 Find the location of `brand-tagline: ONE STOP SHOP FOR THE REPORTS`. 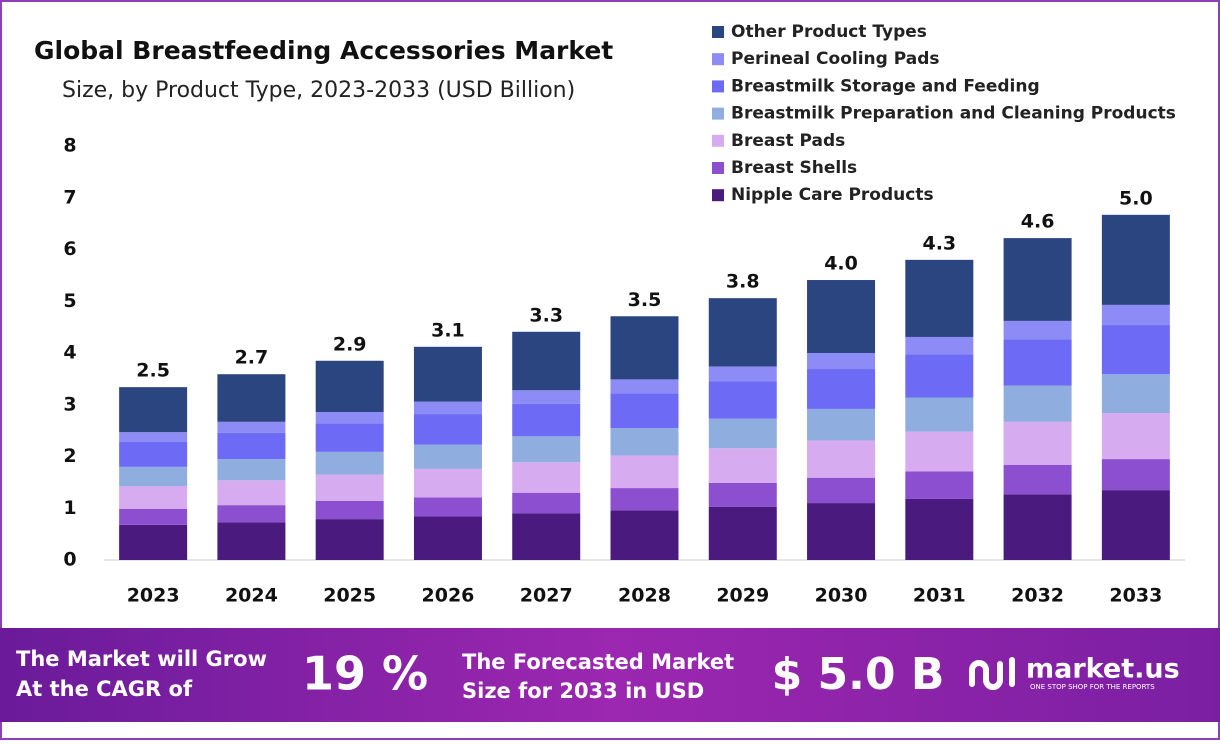

brand-tagline: ONE STOP SHOP FOR THE REPORTS is located at coordinates (1092, 687).